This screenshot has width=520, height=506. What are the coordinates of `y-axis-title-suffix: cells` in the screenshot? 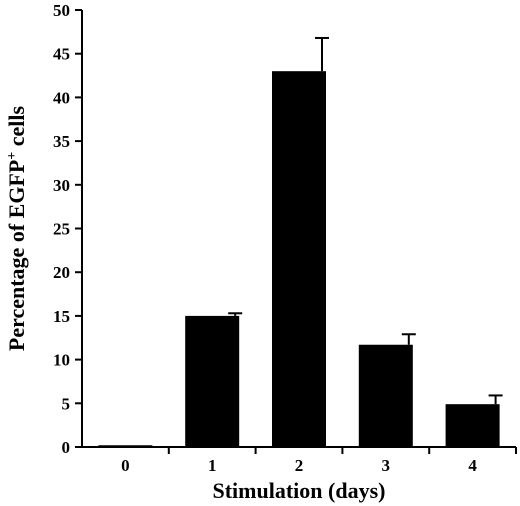 It's located at (16, 128).